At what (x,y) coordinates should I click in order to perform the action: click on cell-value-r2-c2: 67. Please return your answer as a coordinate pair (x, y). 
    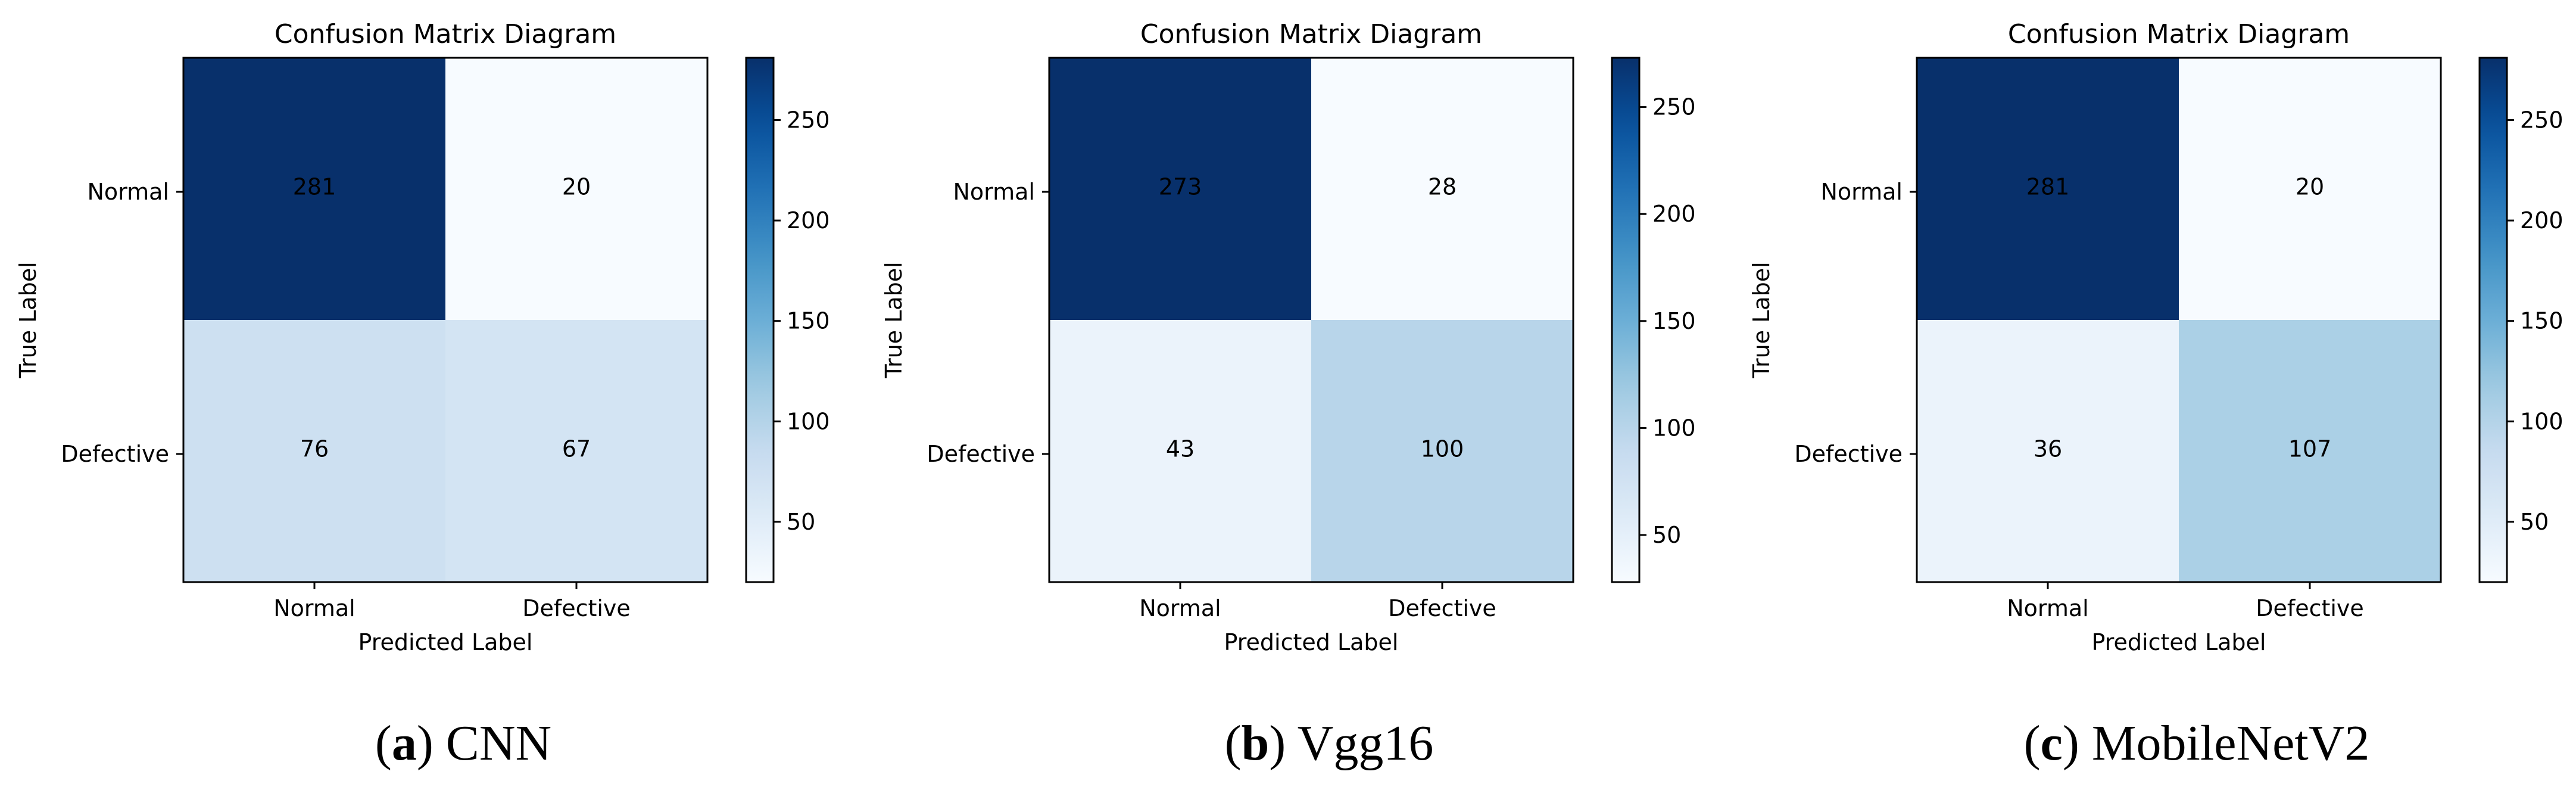
    Looking at the image, I should click on (577, 449).